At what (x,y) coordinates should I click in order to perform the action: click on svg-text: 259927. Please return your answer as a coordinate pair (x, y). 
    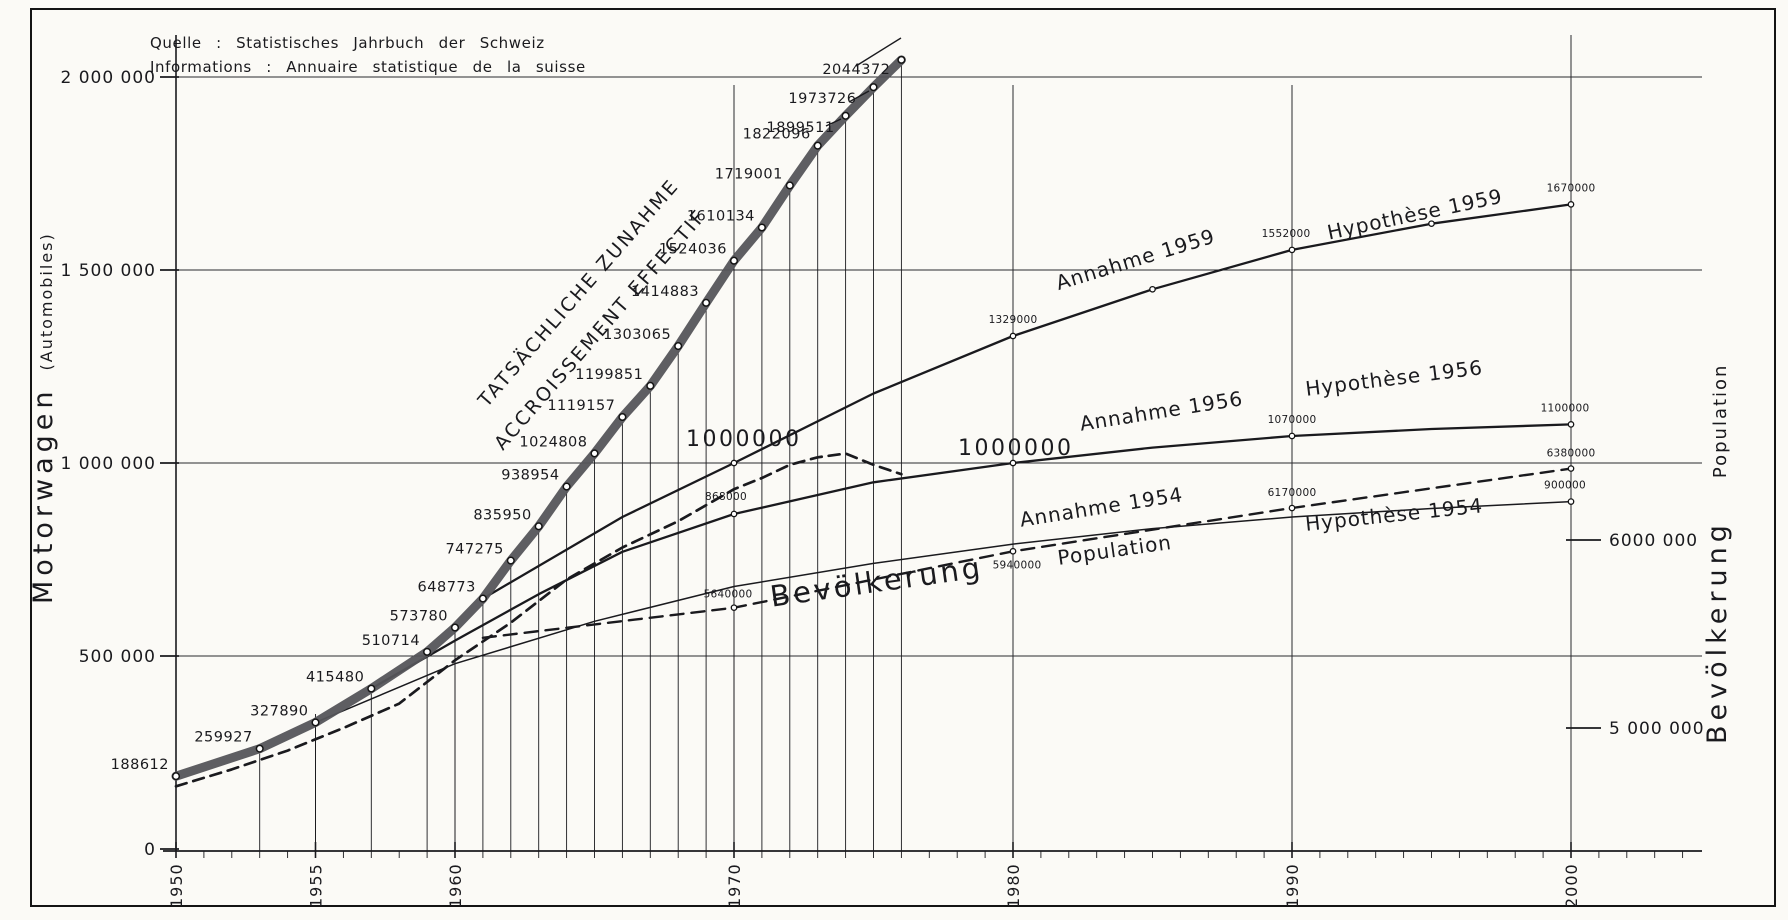
    Looking at the image, I should click on (223, 738).